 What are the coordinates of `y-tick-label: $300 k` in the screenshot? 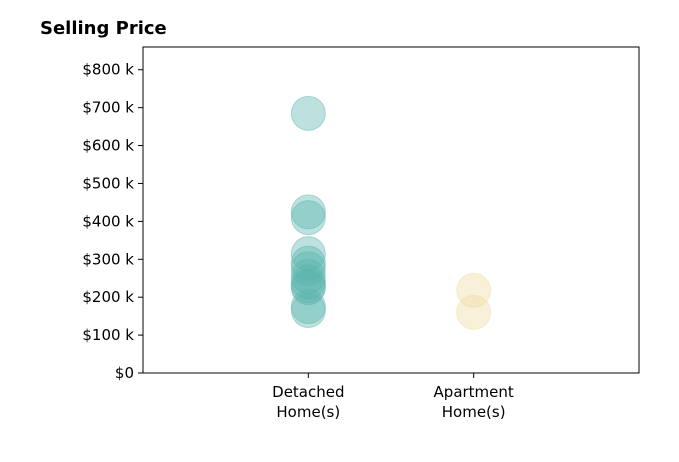 It's located at (108, 259).